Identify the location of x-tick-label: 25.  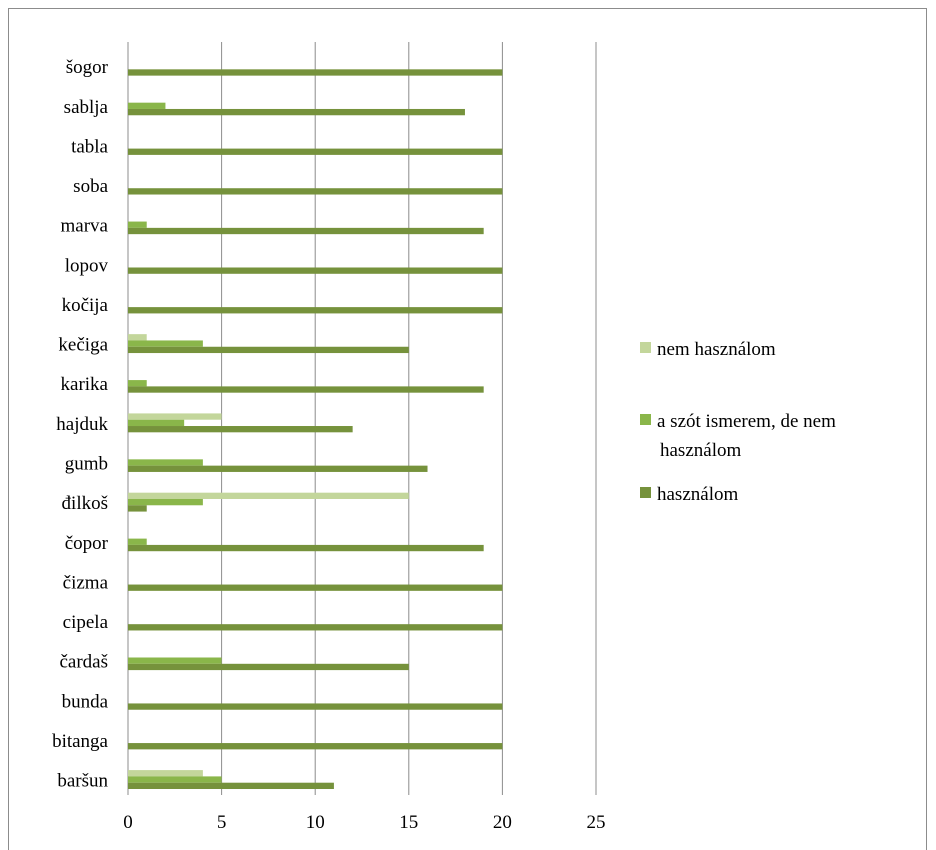
(596, 822).